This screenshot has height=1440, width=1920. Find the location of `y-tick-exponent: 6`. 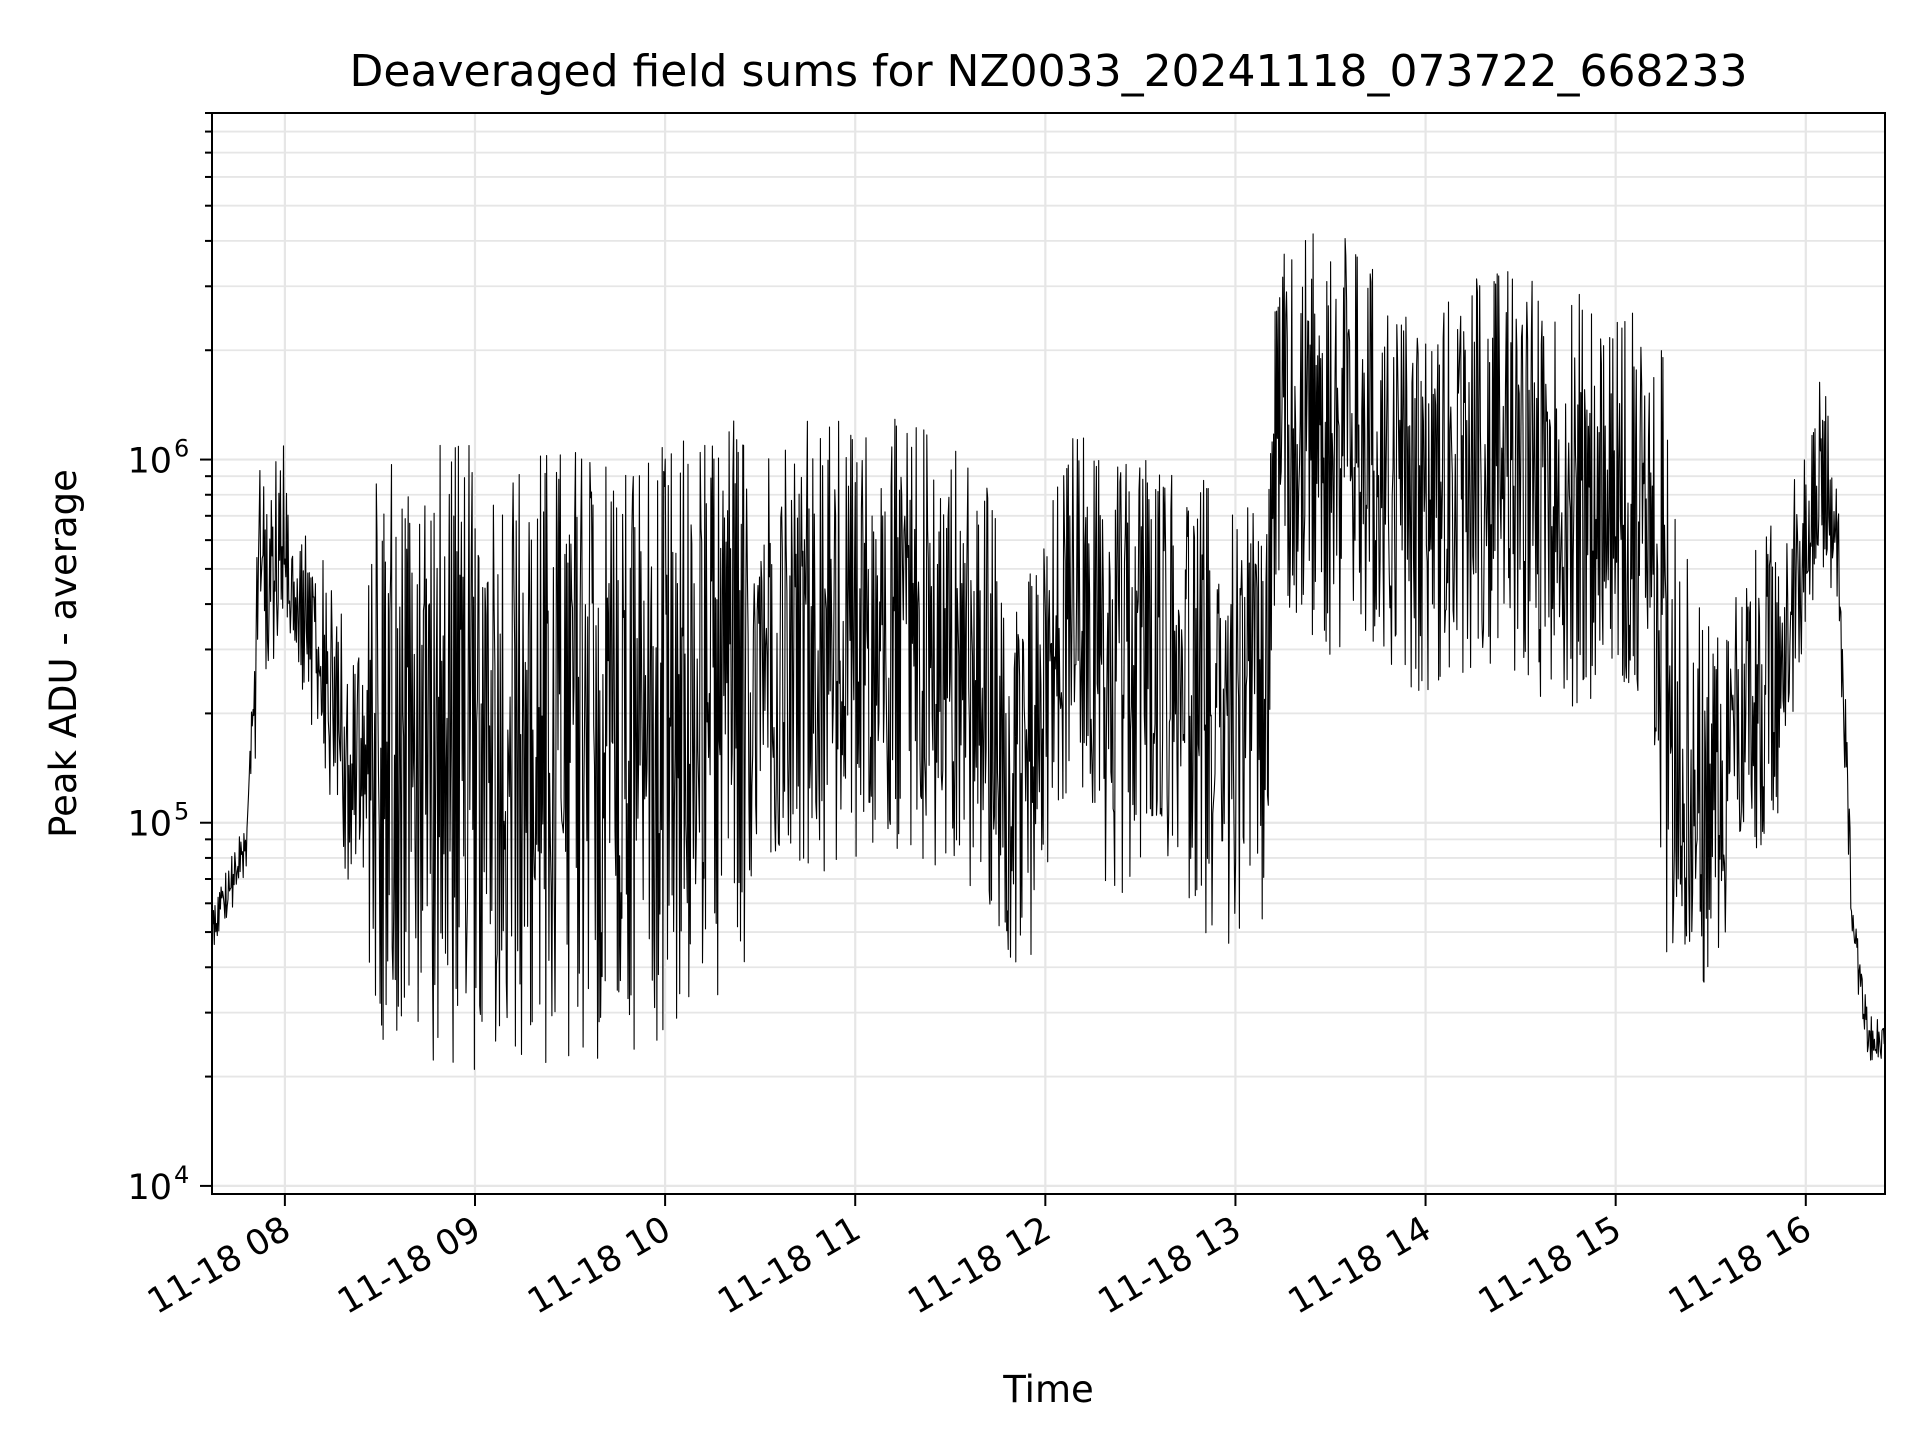

y-tick-exponent: 6 is located at coordinates (181, 449).